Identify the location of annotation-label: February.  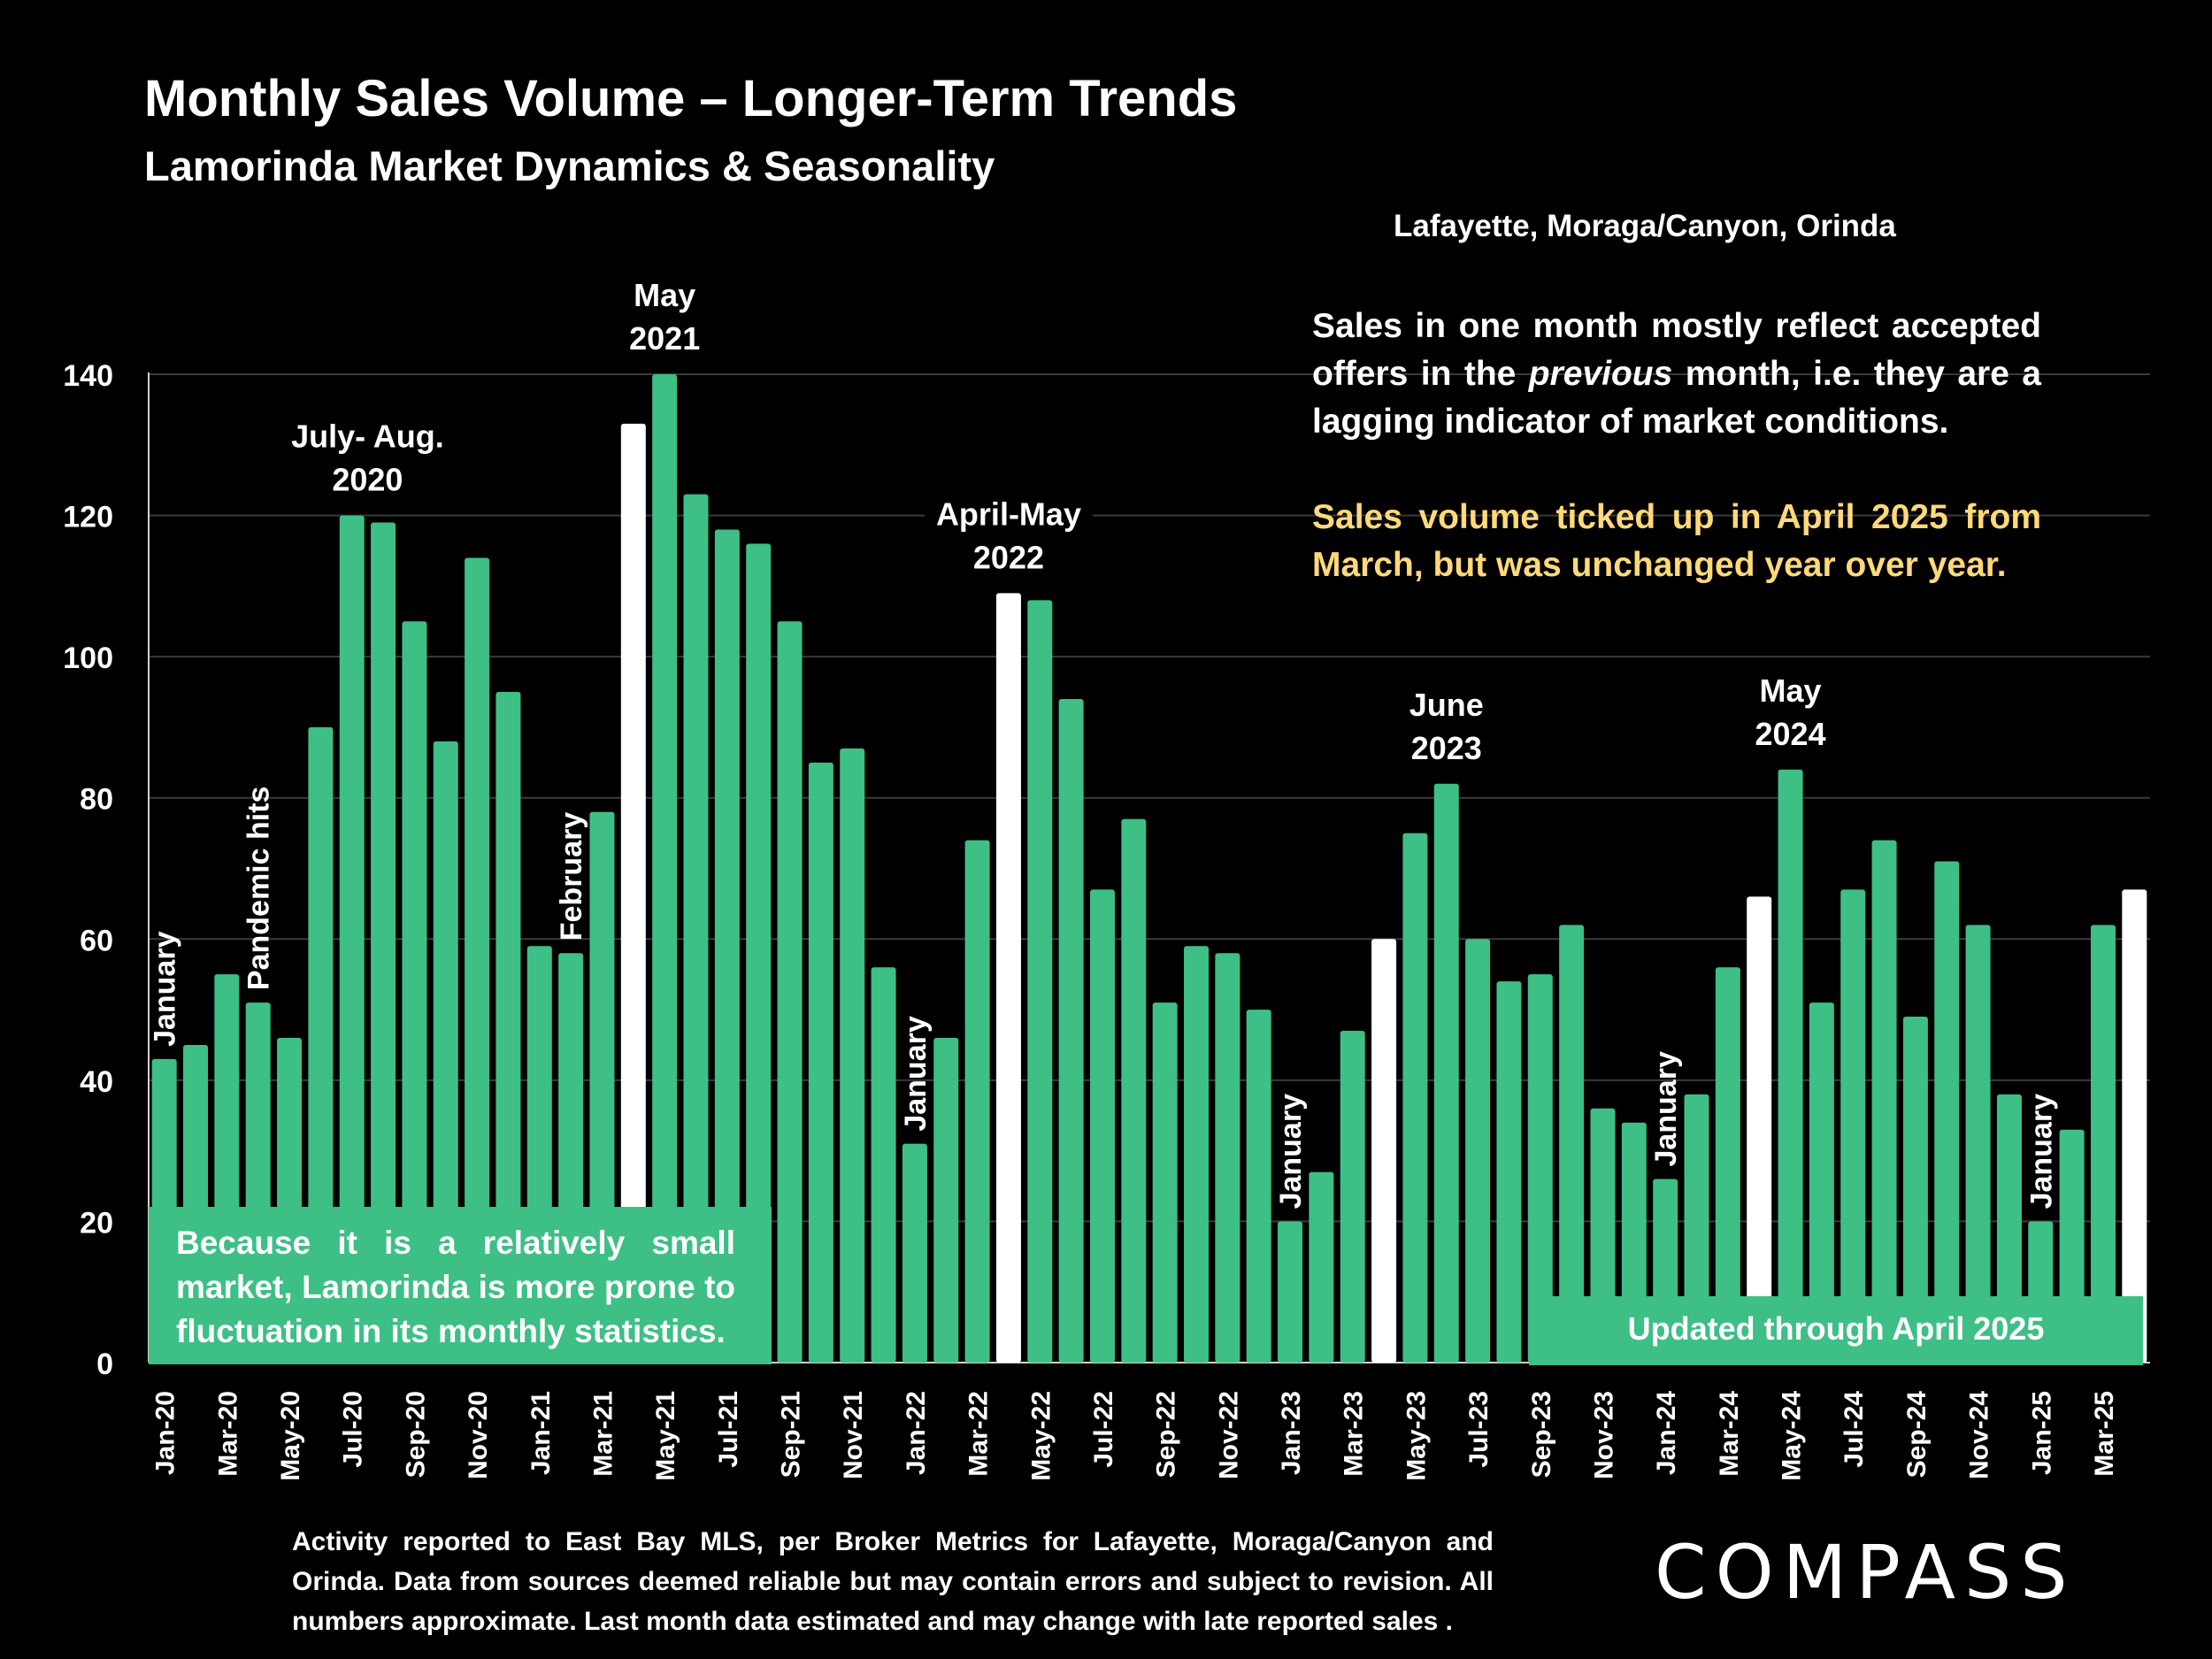
(572, 877).